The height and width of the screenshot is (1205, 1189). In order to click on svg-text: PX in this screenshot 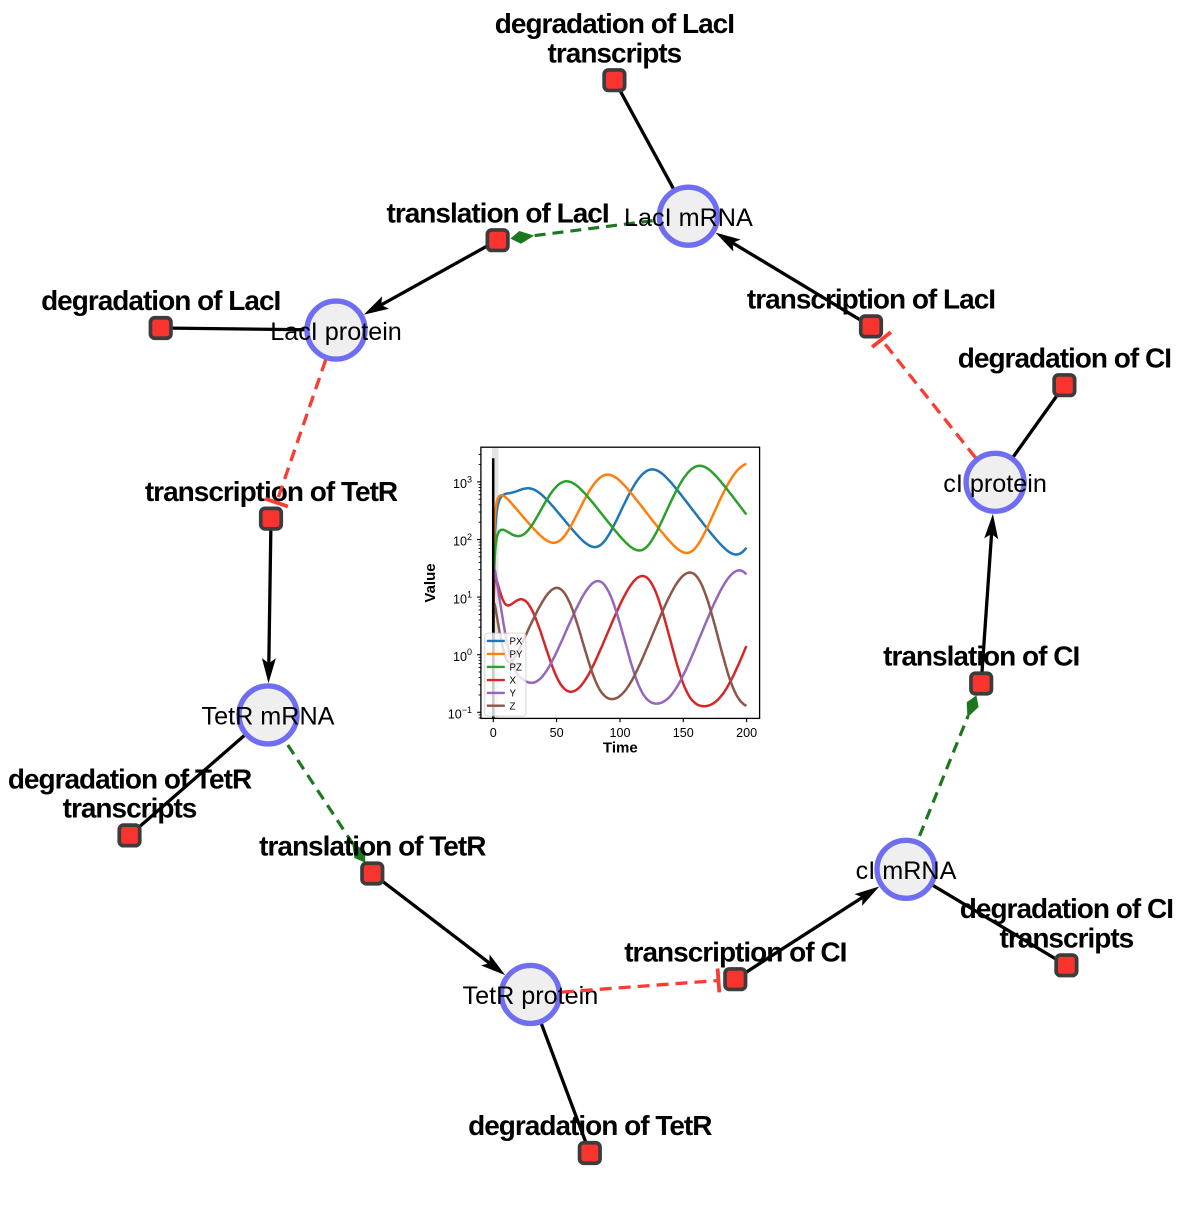, I will do `click(516, 642)`.